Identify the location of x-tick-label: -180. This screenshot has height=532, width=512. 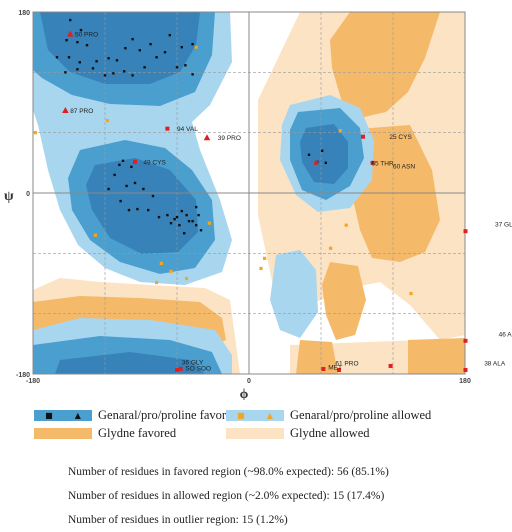
(33, 381).